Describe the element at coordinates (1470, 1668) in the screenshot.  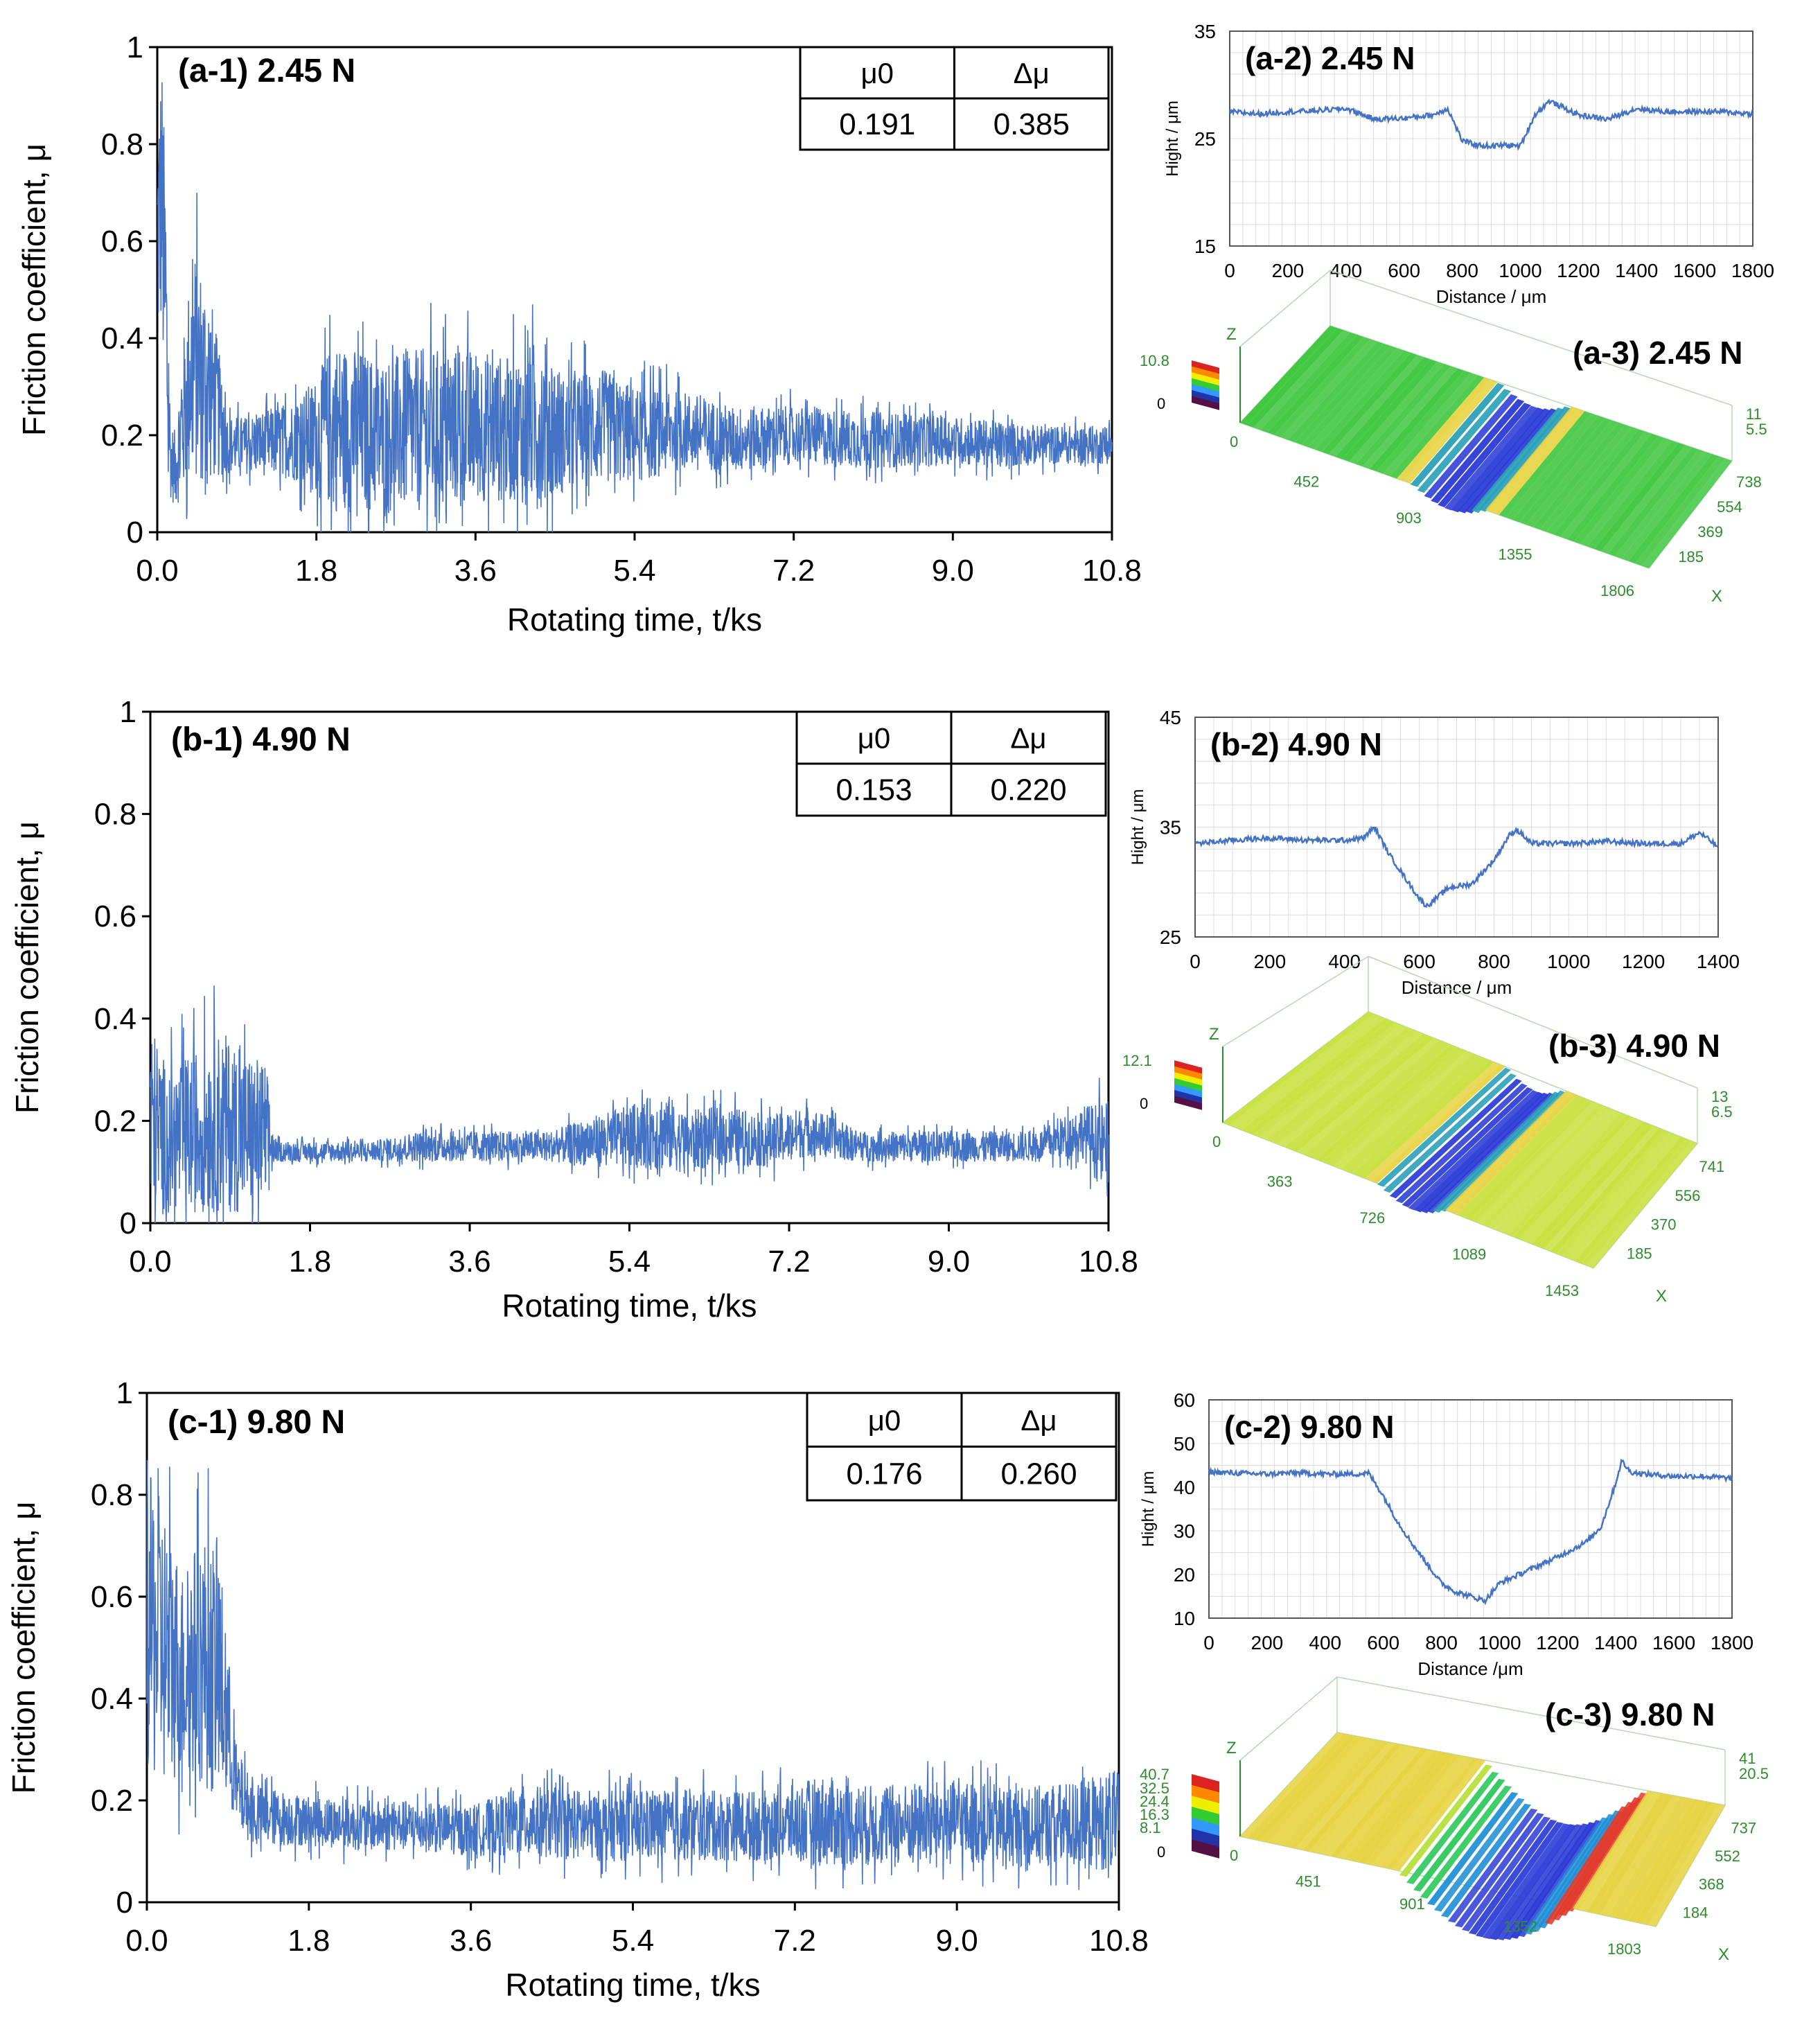
I see `x-axis-label: Distance /μm` at that location.